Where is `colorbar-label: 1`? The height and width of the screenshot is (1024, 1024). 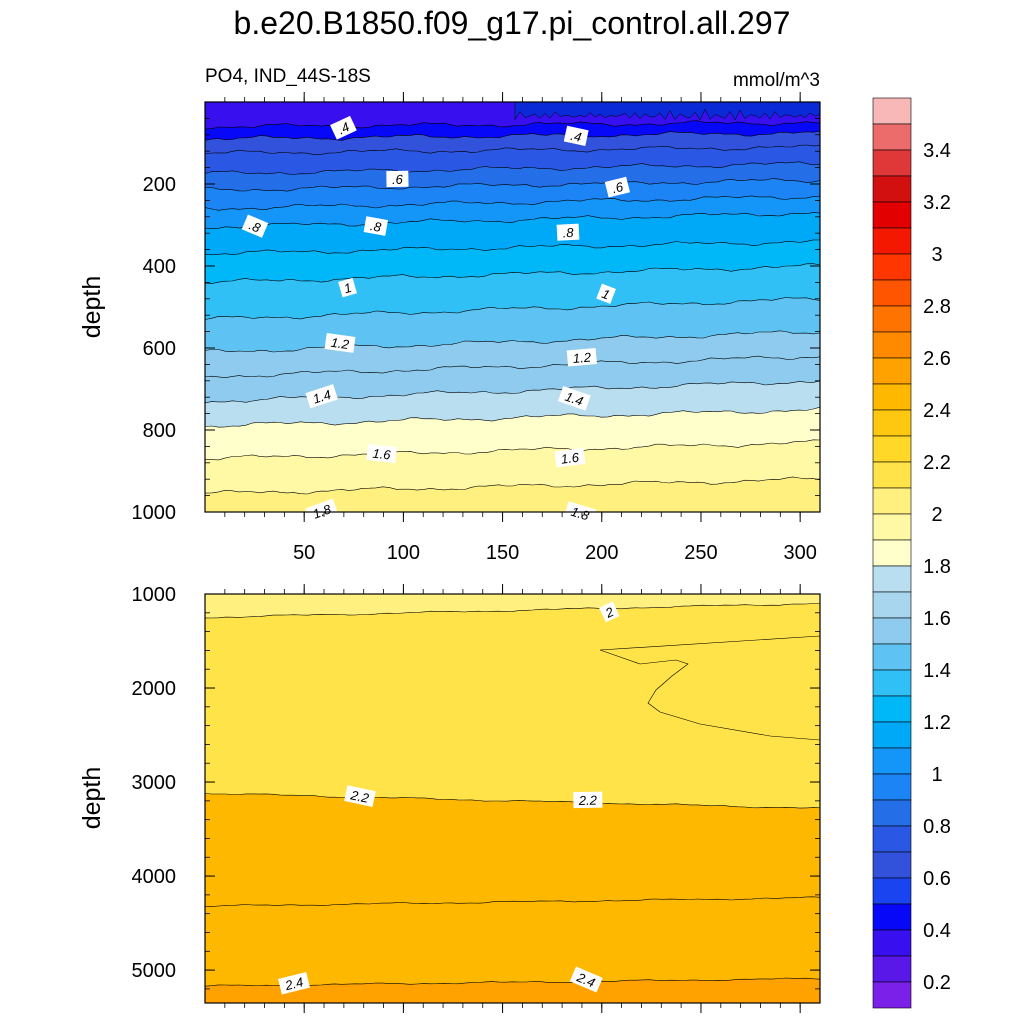 colorbar-label: 1 is located at coordinates (936, 775).